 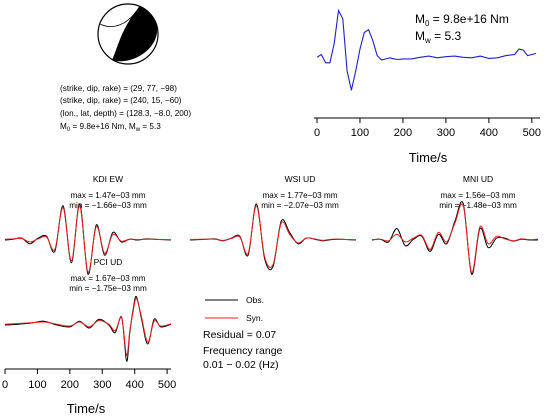 What do you see at coordinates (360, 133) in the screenshot?
I see `stf-x-tick-label: 100` at bounding box center [360, 133].